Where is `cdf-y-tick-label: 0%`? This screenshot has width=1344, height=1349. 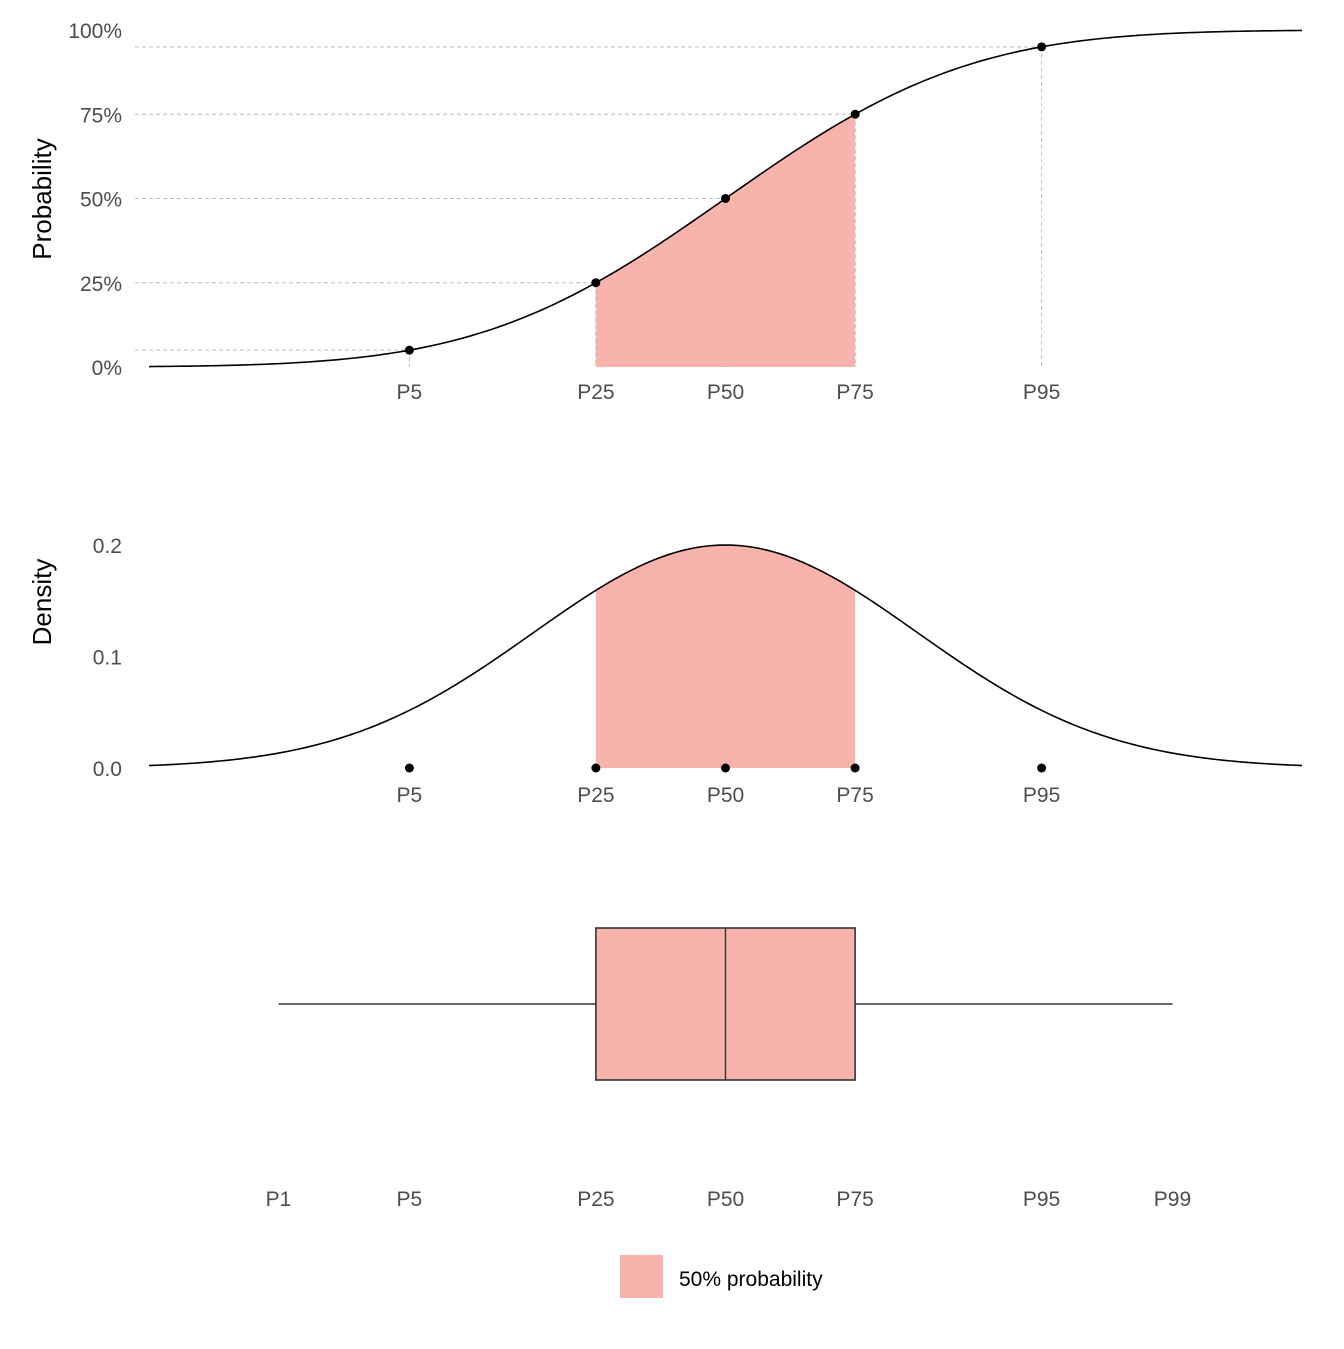 cdf-y-tick-label: 0% is located at coordinates (107, 368).